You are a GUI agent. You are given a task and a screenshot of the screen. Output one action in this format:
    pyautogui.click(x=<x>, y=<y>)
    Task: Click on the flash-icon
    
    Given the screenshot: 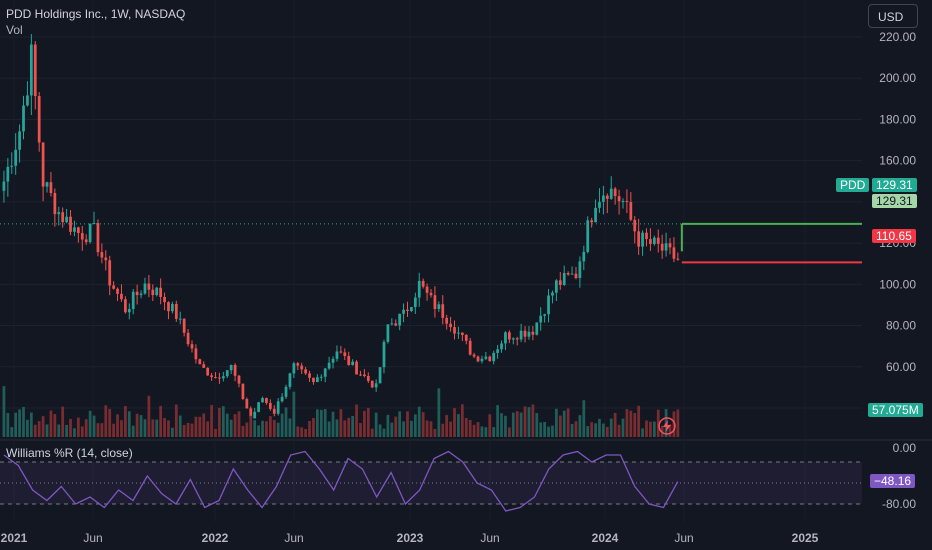 What is the action you would take?
    pyautogui.click(x=667, y=426)
    